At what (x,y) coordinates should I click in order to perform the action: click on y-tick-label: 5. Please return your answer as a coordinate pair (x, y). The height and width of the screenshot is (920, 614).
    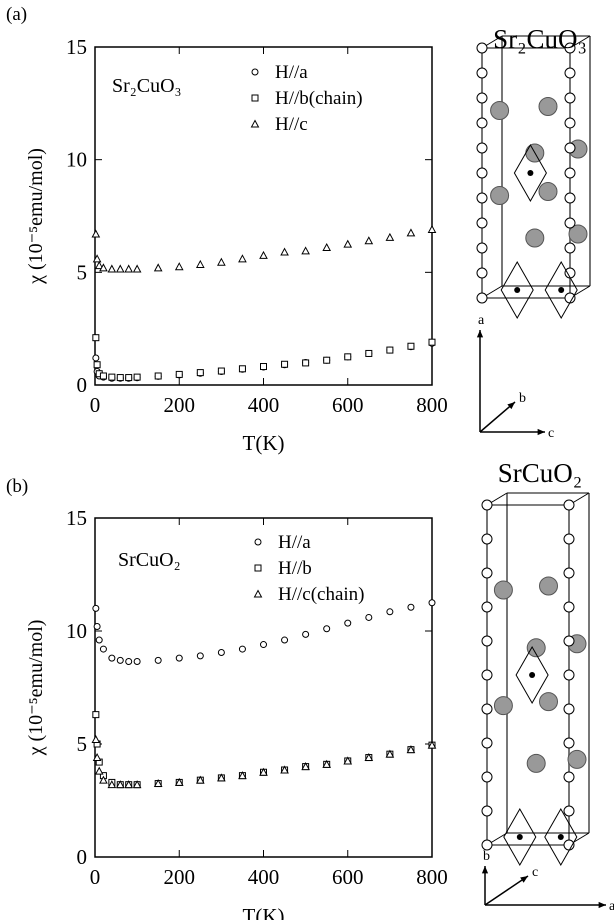
    Looking at the image, I should click on (82, 744).